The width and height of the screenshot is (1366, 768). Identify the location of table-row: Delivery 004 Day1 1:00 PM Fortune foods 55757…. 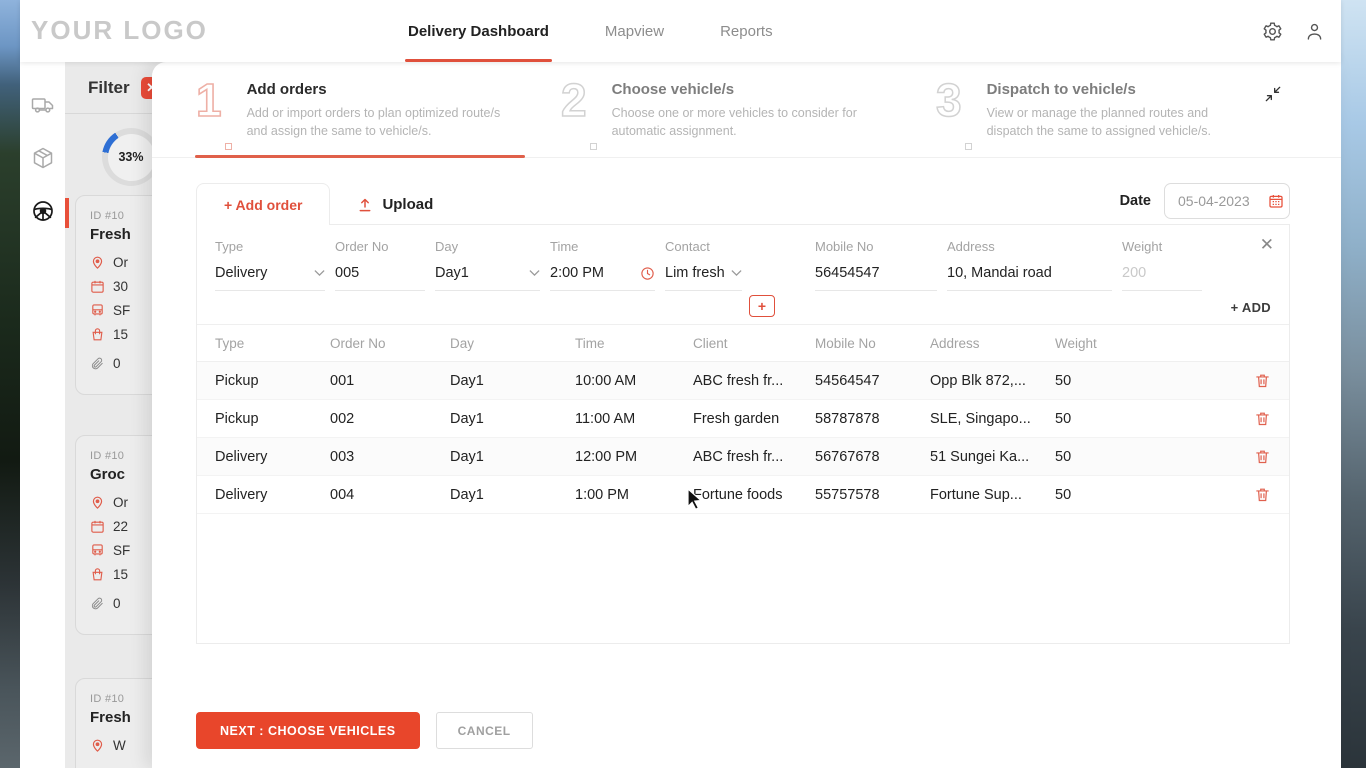
(743, 495).